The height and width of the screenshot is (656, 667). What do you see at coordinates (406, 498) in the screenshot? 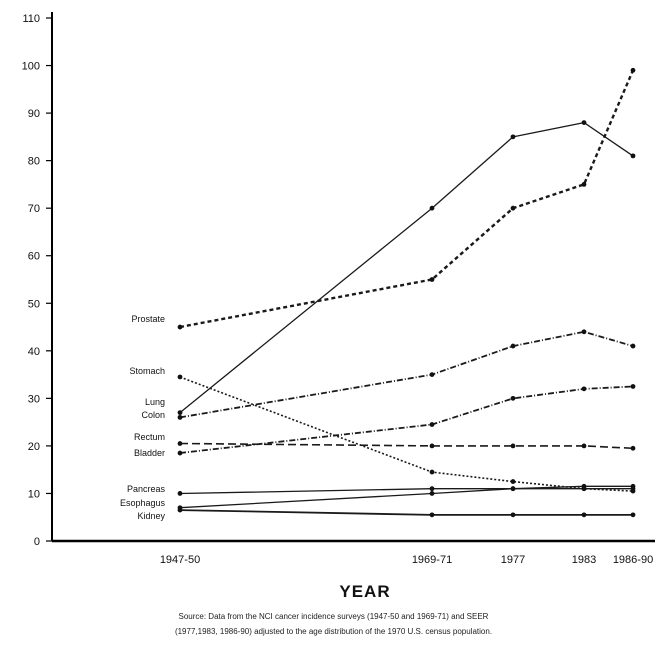
I see `series-line-esophagus` at bounding box center [406, 498].